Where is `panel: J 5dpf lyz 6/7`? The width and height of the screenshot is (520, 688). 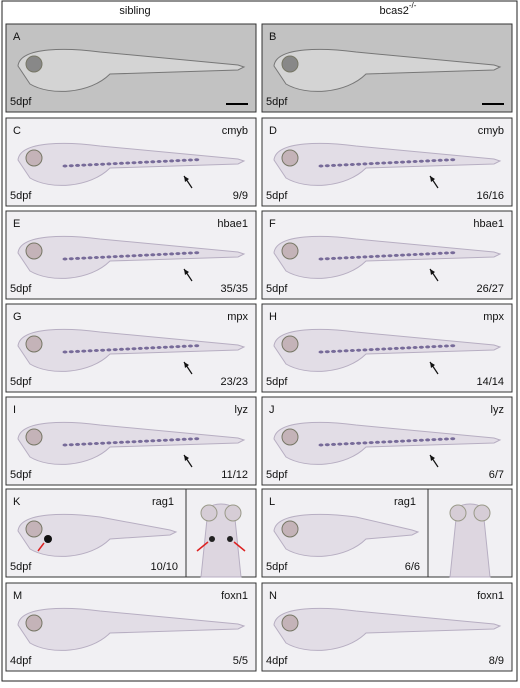 panel: J 5dpf lyz 6/7 is located at coordinates (387, 441).